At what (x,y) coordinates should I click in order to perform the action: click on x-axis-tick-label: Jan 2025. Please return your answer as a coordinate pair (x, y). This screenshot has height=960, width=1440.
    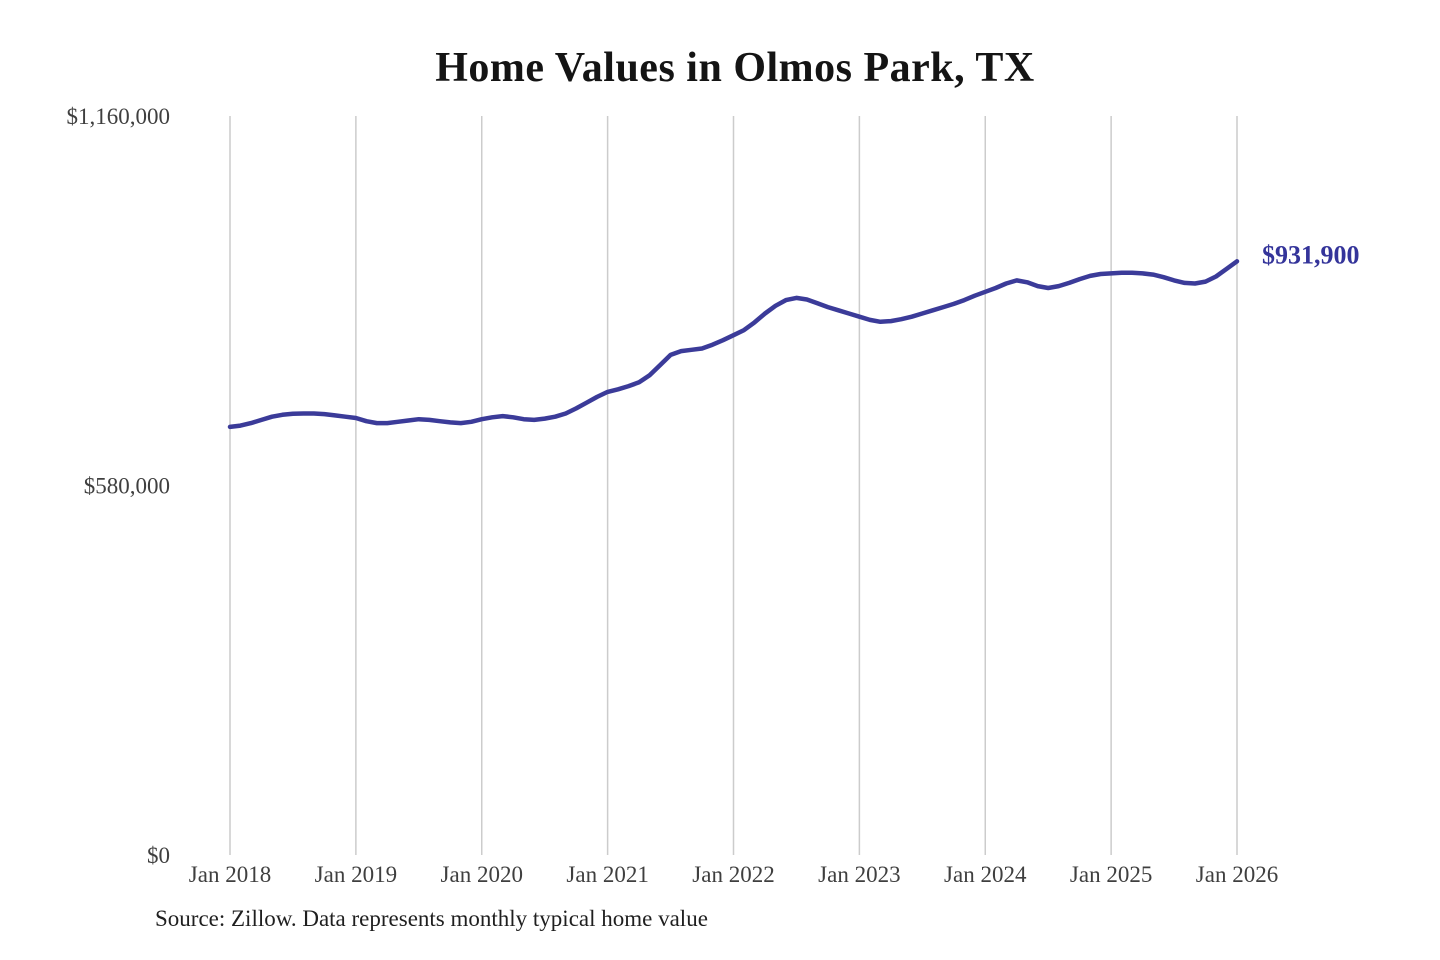
    Looking at the image, I should click on (1111, 874).